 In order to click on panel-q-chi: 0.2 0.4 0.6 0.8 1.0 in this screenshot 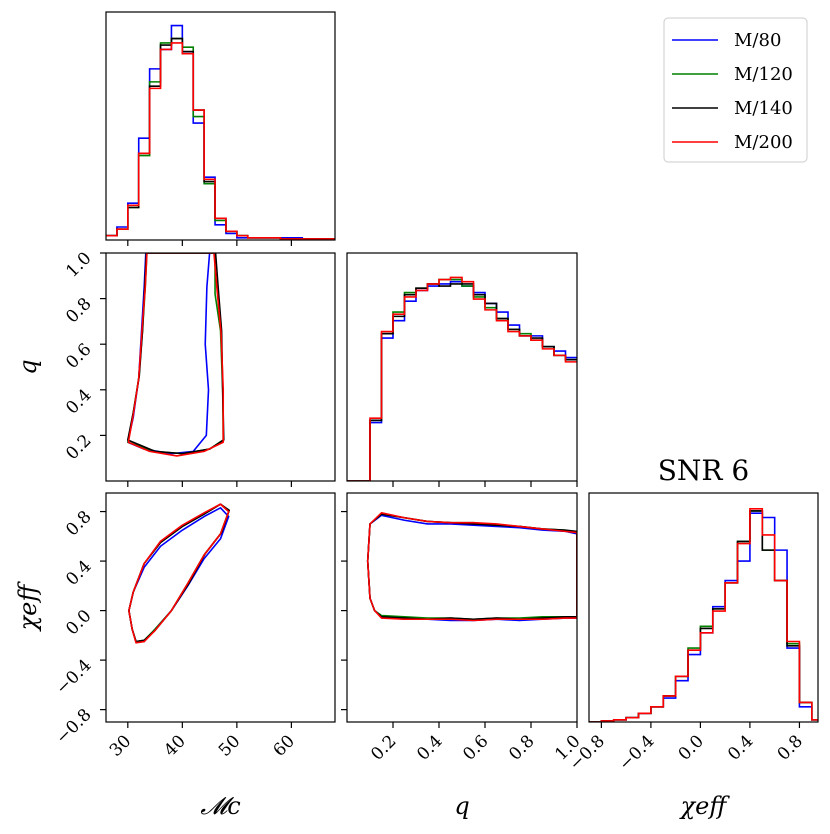, I will do `click(463, 628)`.